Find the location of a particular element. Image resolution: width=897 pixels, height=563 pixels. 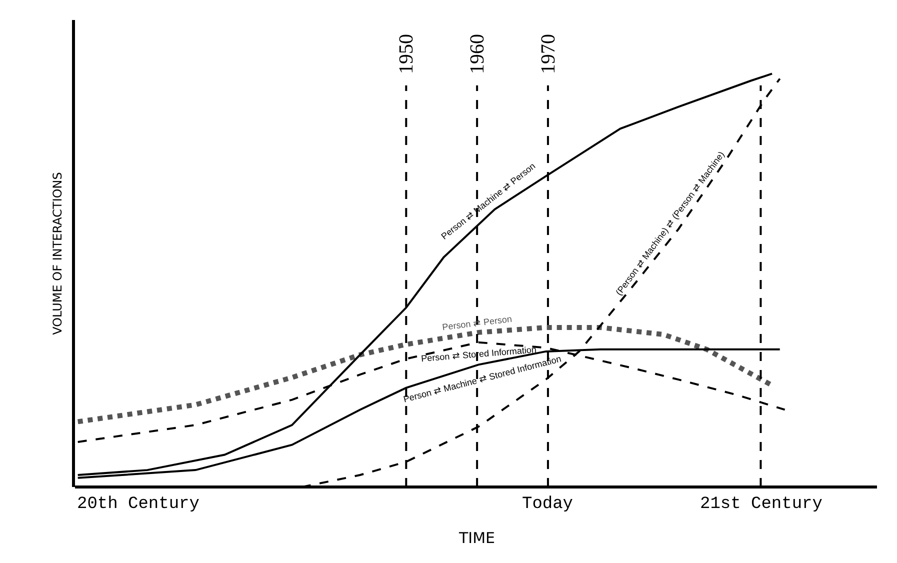

x-tick-label: 1960 is located at coordinates (477, 54).